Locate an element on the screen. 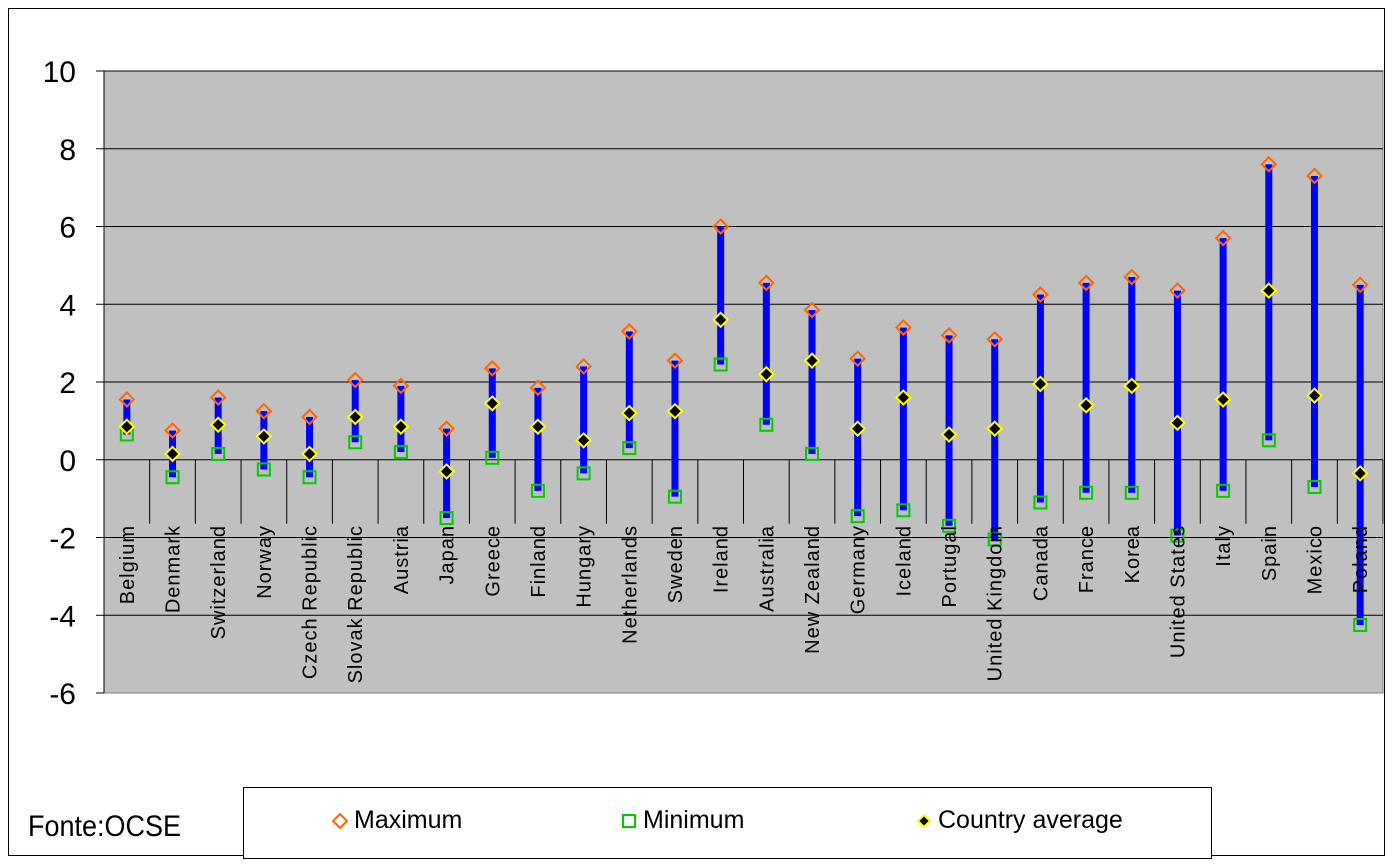 The width and height of the screenshot is (1395, 864). x-tick-label: Poland is located at coordinates (1361, 559).